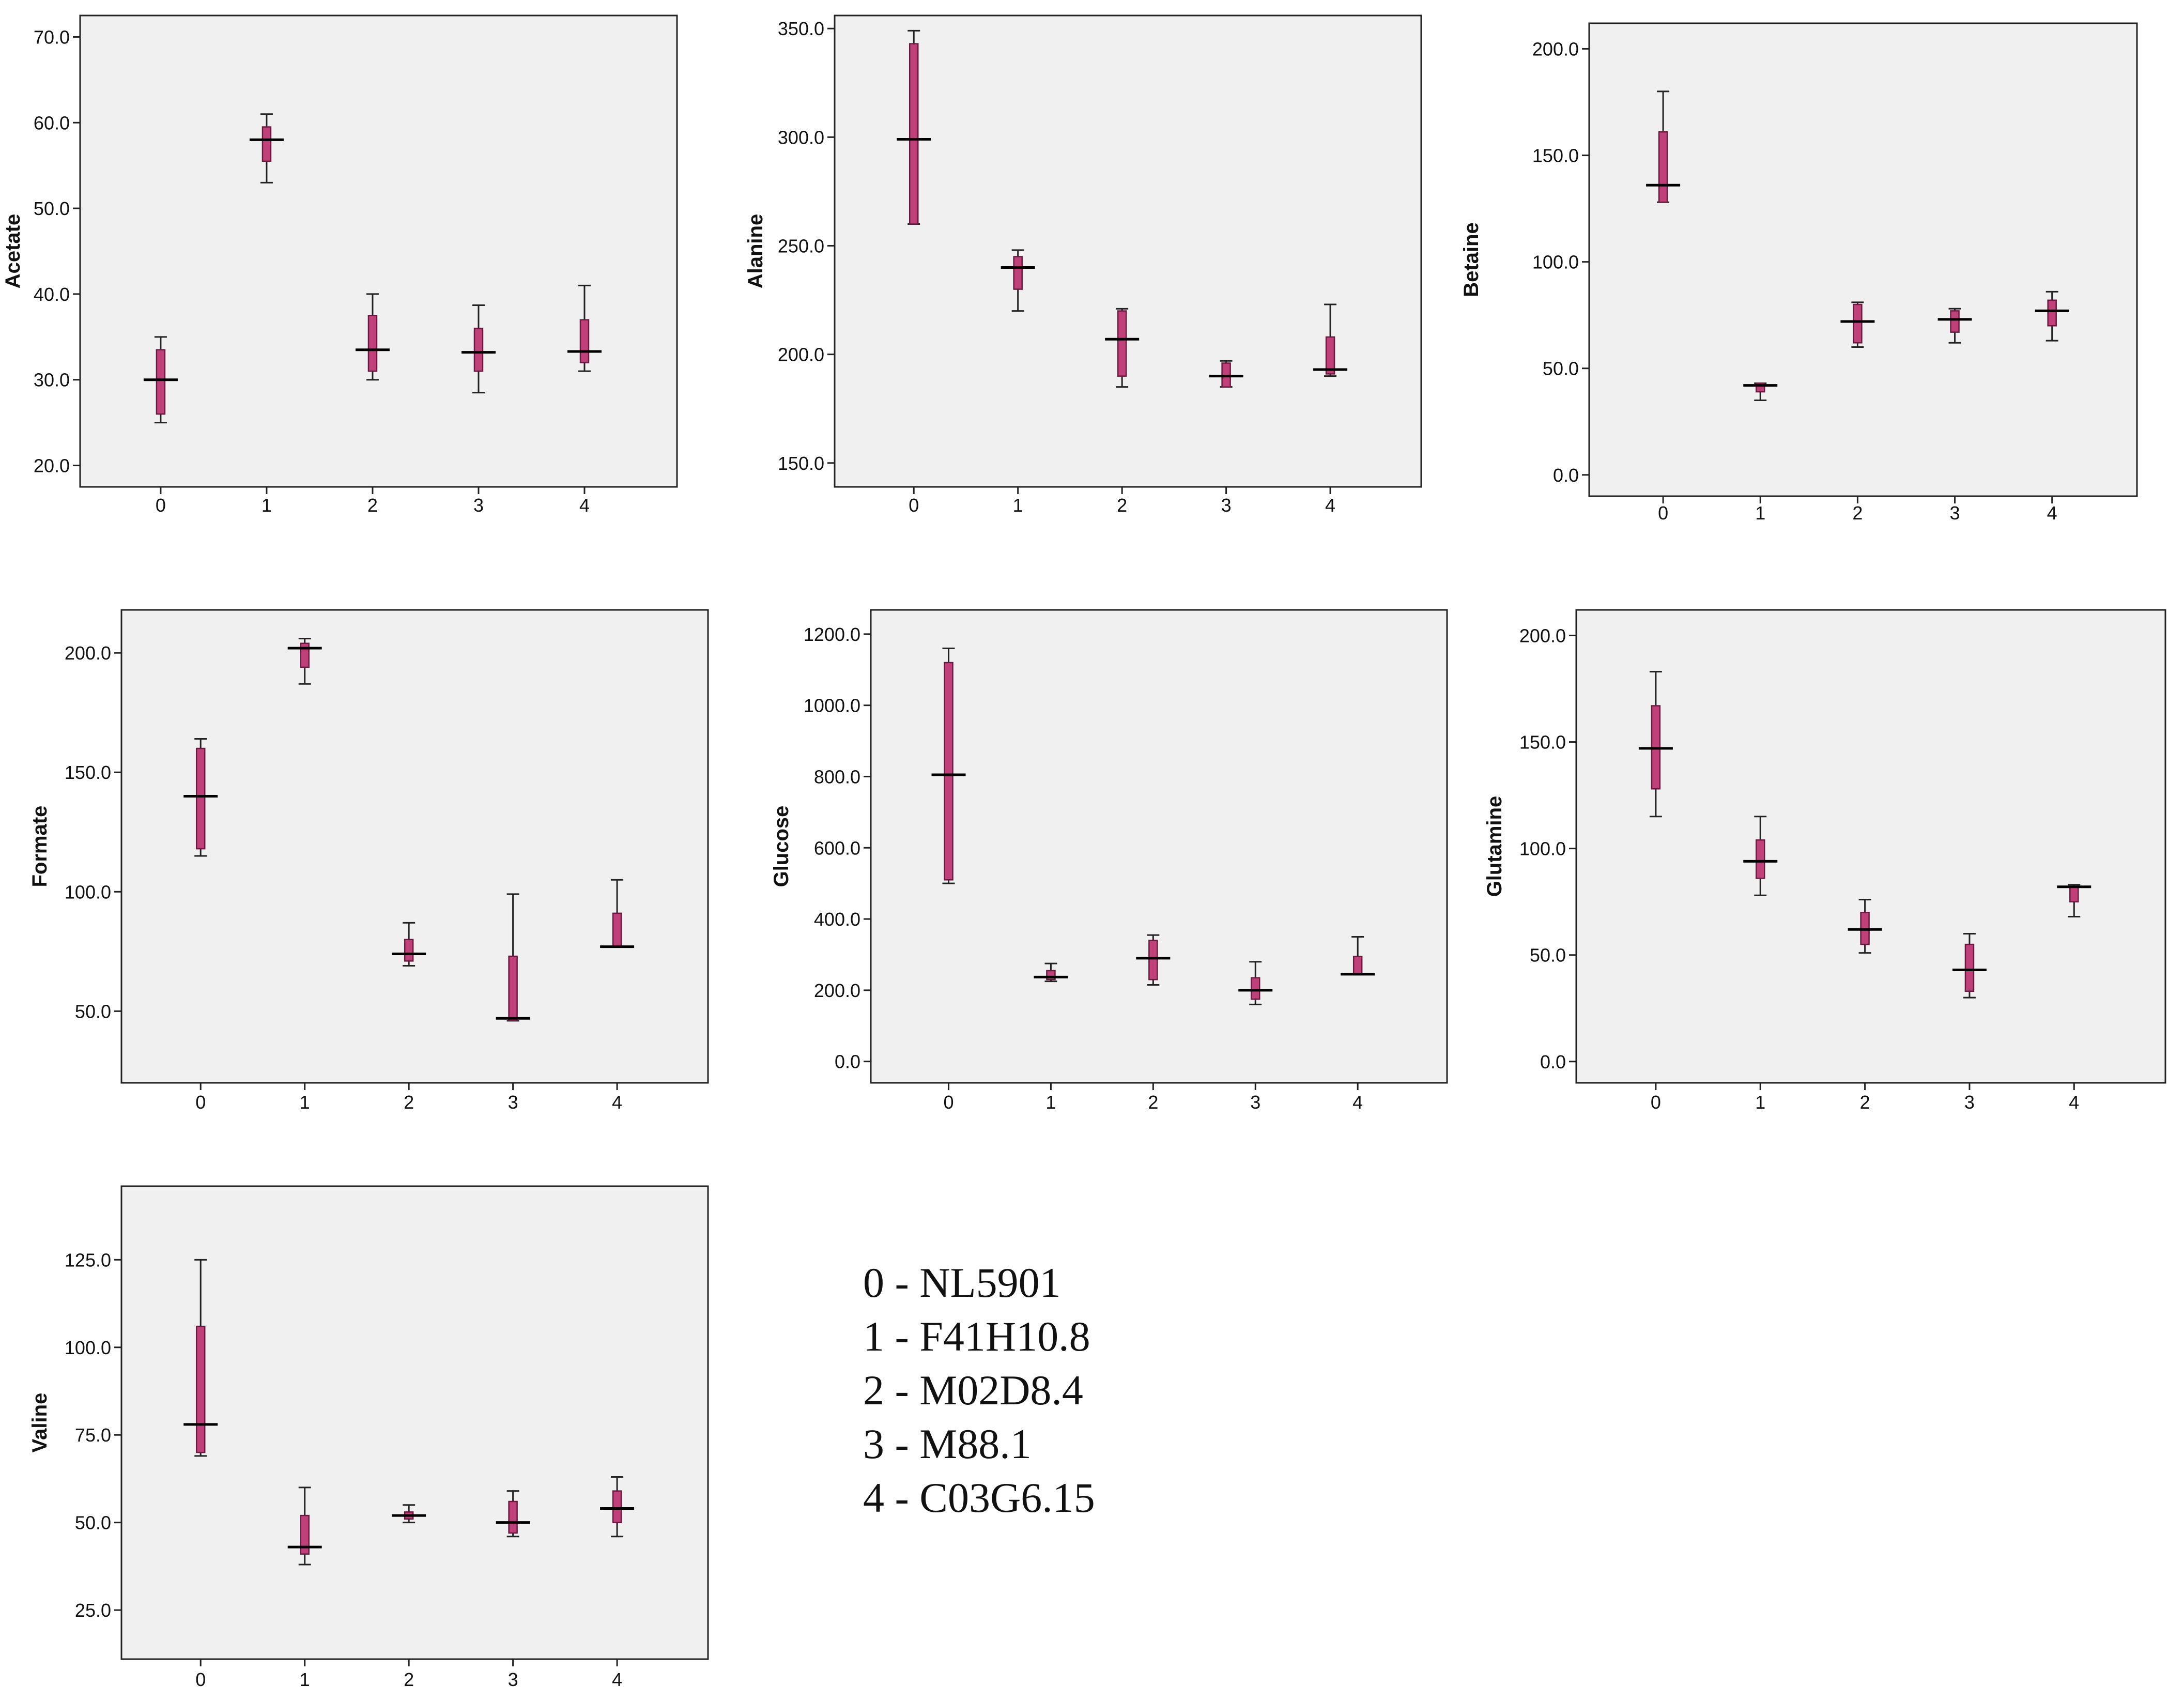  What do you see at coordinates (88, 1260) in the screenshot?
I see `y-tick-label: 125.0` at bounding box center [88, 1260].